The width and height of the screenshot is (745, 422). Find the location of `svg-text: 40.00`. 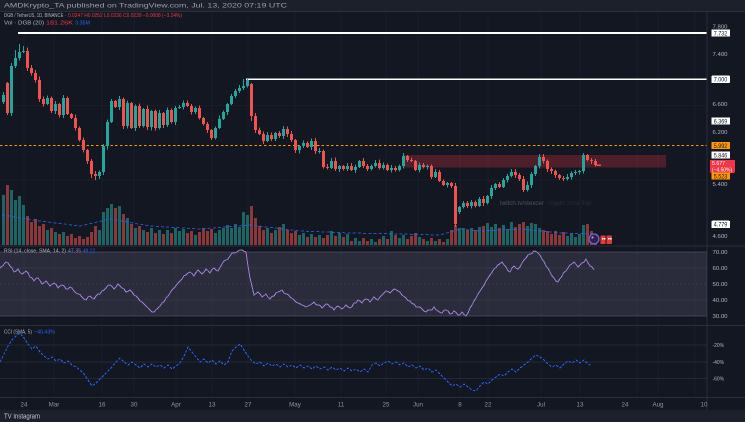

svg-text: 40.00 is located at coordinates (720, 301).